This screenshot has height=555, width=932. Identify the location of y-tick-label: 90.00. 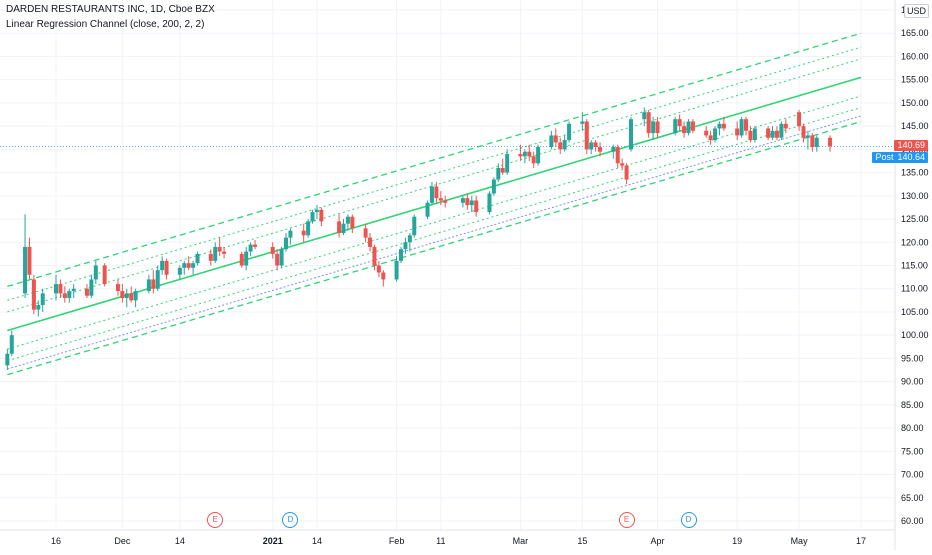
(912, 382).